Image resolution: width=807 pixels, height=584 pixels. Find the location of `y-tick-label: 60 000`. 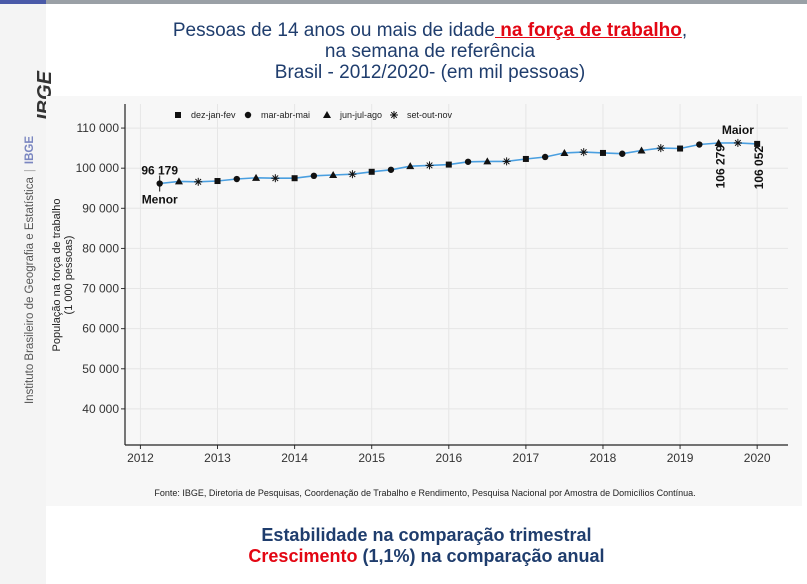

y-tick-label: 60 000 is located at coordinates (100, 329).